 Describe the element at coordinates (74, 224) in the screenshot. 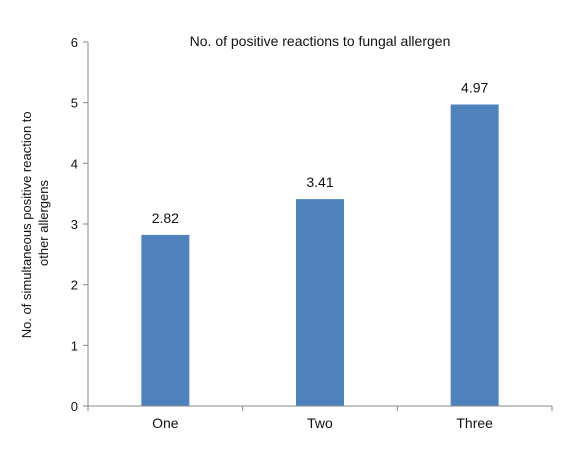

I see `y-tick-label: 3` at that location.